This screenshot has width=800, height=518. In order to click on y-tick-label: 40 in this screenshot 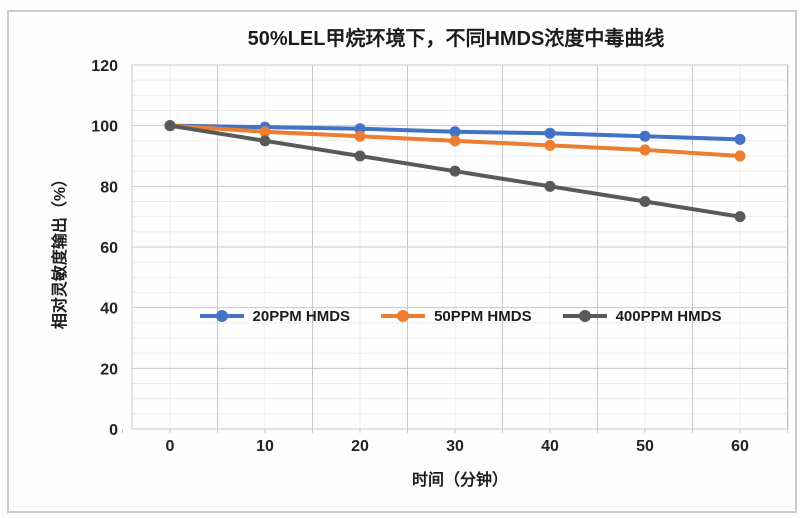, I will do `click(109, 309)`.